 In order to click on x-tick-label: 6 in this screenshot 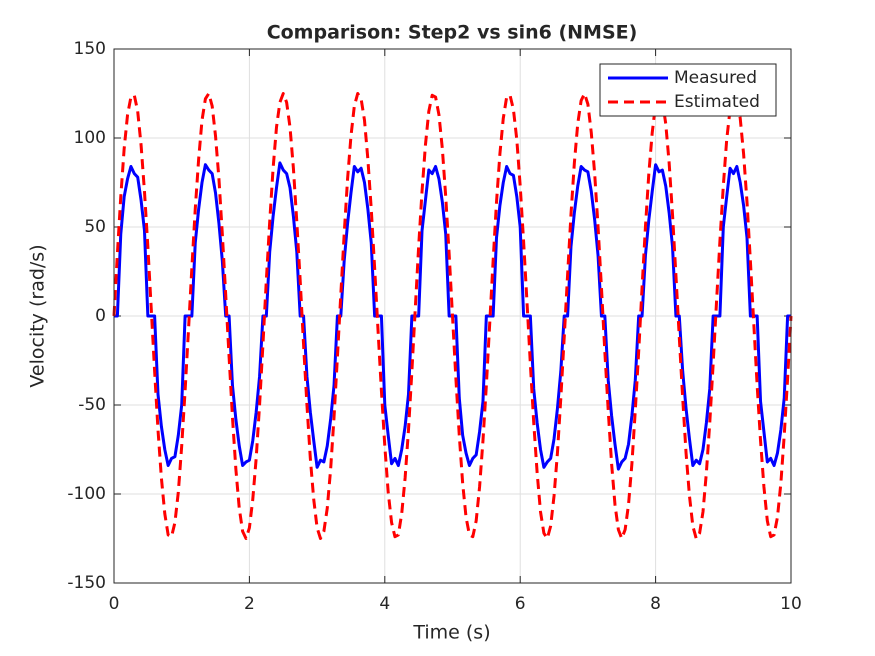, I will do `click(520, 604)`.